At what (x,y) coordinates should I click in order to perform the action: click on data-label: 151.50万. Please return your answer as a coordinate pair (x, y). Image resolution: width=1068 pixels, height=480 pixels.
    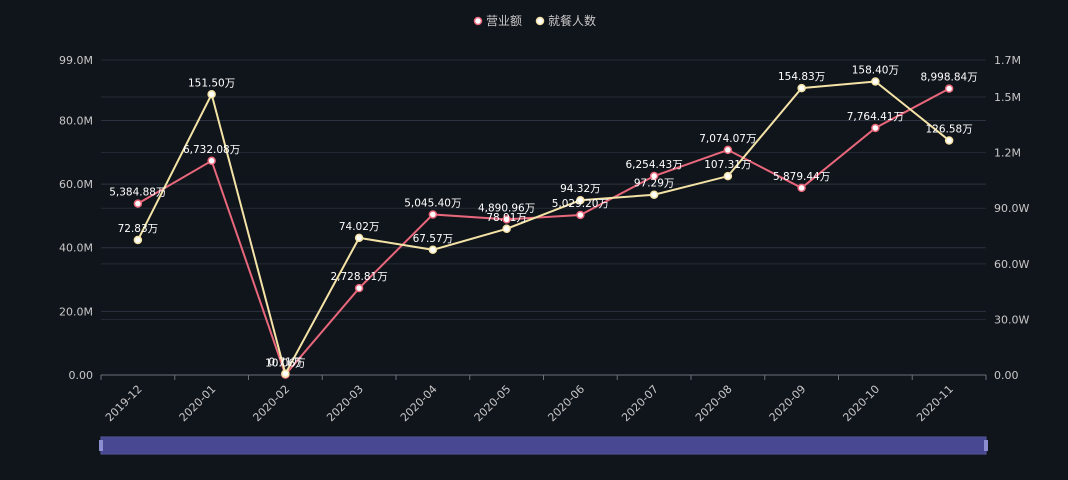
    Looking at the image, I should click on (211, 83).